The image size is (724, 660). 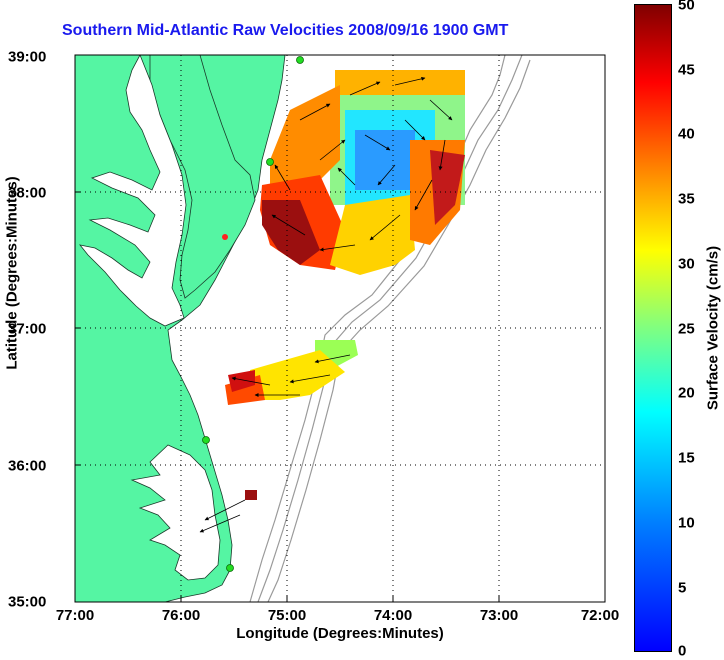 I want to click on colorbar-tick: 20, so click(x=686, y=393).